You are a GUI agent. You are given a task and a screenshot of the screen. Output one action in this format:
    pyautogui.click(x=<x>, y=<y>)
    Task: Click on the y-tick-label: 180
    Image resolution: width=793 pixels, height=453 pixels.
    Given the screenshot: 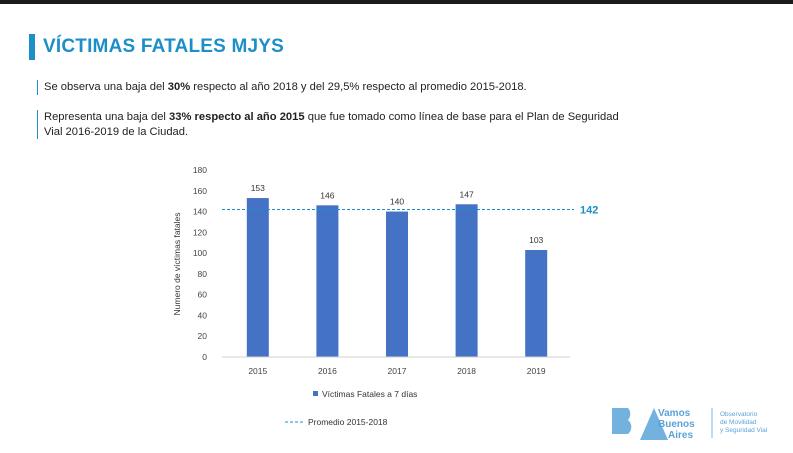 What is the action you would take?
    pyautogui.click(x=200, y=170)
    